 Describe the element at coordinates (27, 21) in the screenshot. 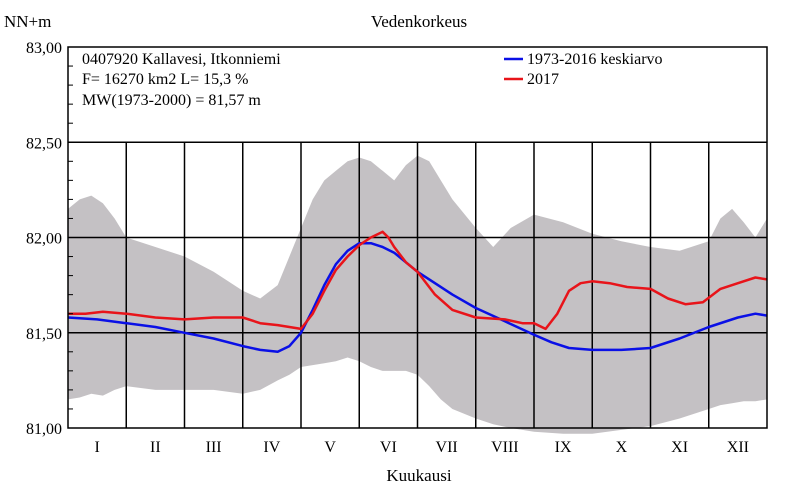

I see `y-axis-label: NN+m` at that location.